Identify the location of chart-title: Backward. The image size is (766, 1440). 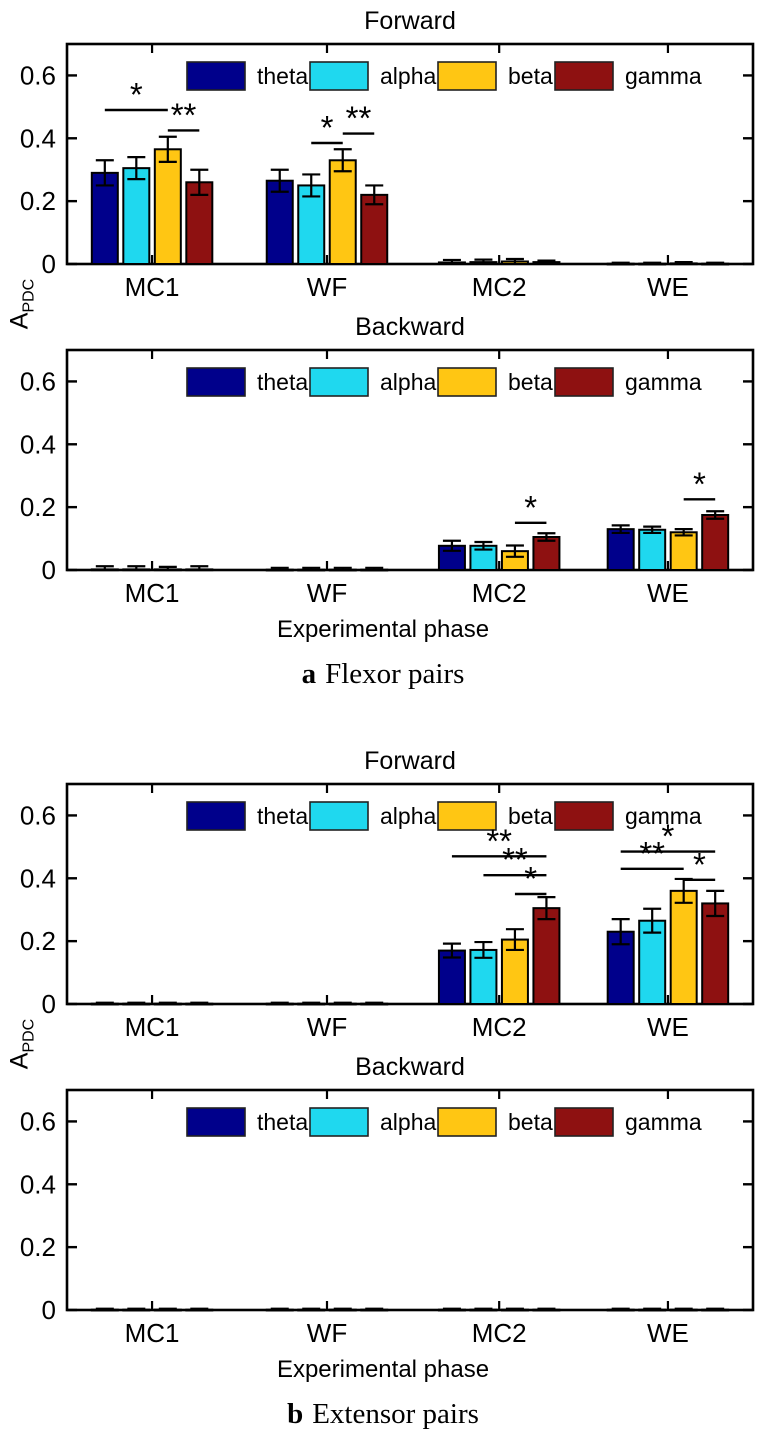
(410, 327).